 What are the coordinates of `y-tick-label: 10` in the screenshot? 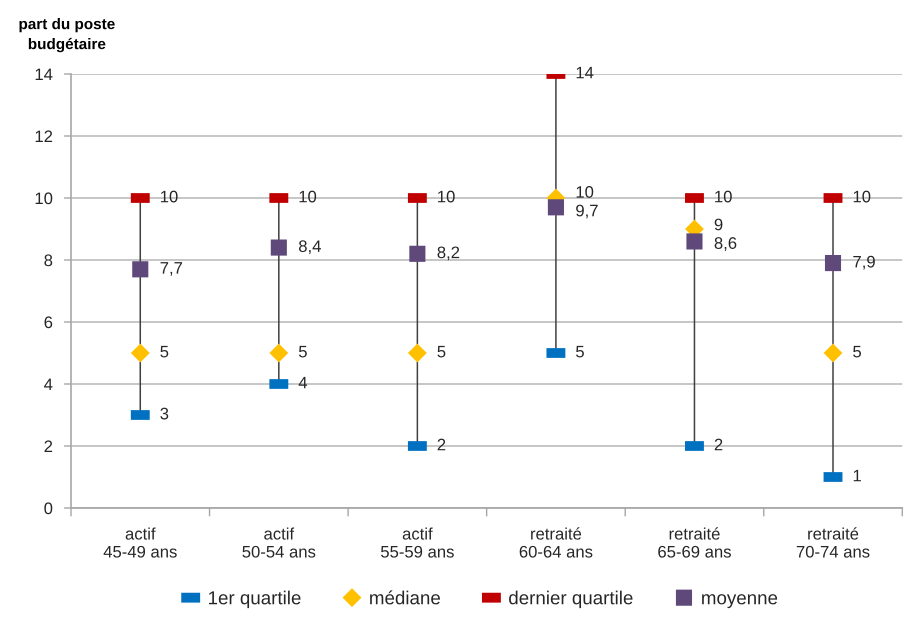 It's located at (44, 198).